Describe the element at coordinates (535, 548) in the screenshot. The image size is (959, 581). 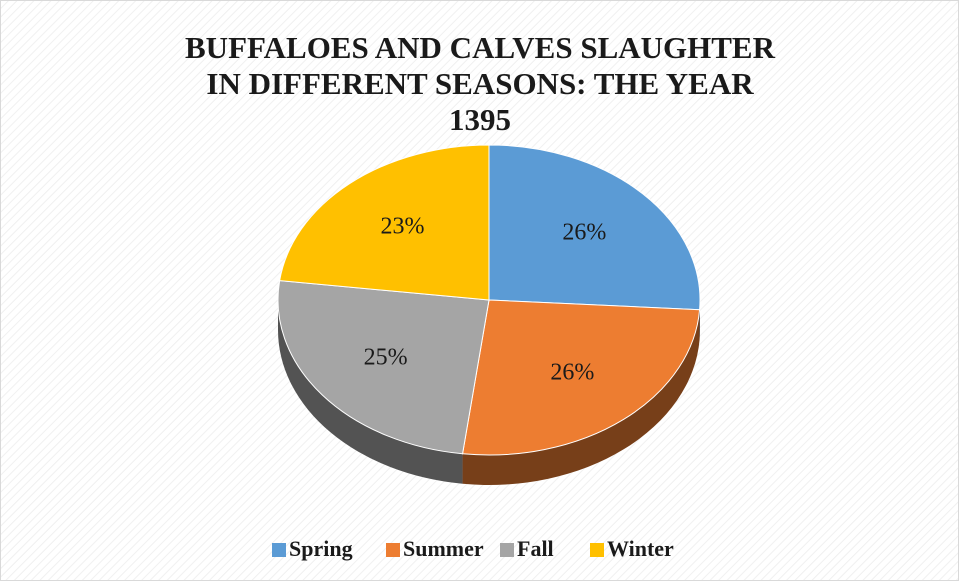
I see `legend-label: Fall` at that location.